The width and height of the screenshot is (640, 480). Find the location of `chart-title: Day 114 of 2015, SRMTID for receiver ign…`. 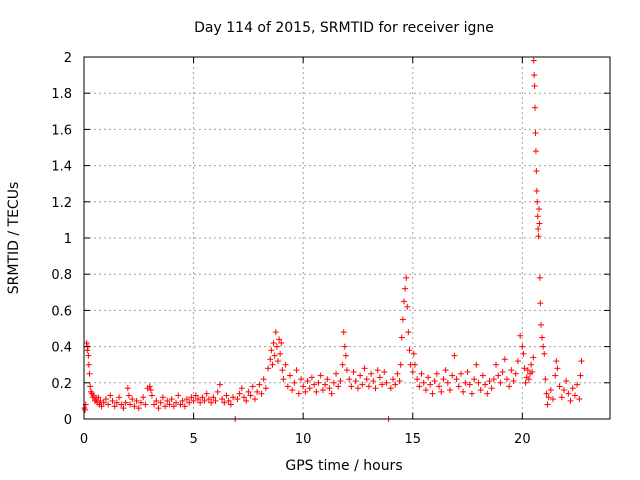

chart-title: Day 114 of 2015, SRMTID for receiver ign… is located at coordinates (344, 28).